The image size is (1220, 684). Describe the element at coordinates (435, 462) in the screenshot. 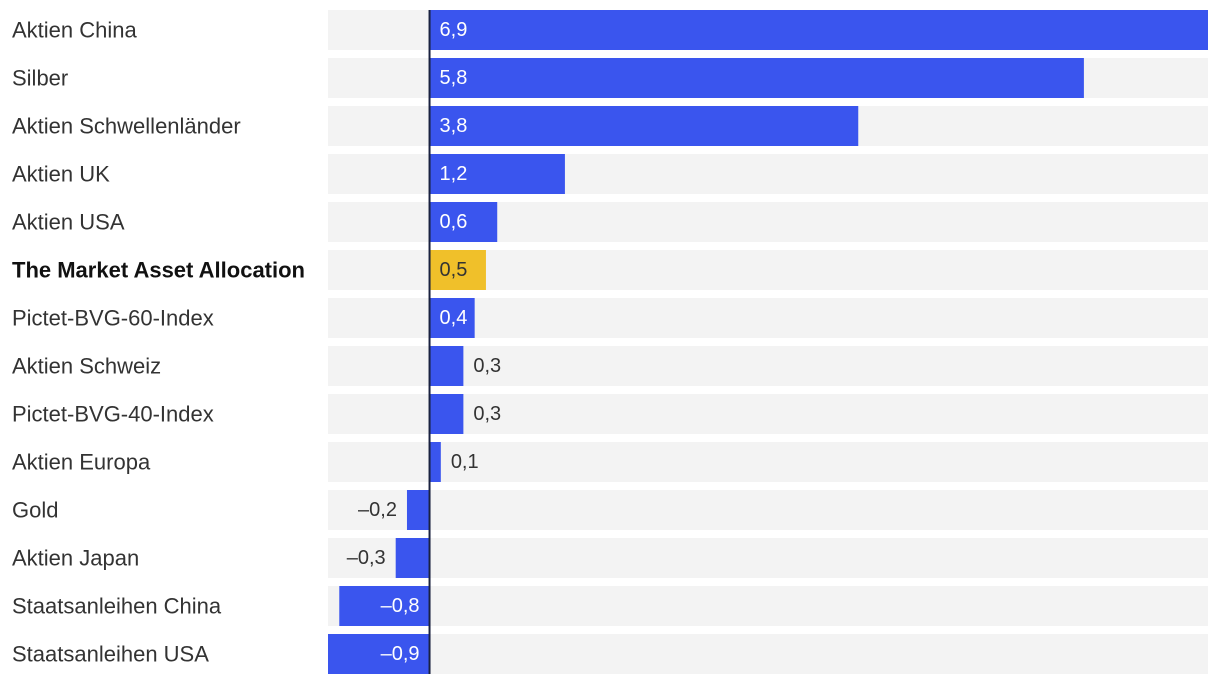

I see `bar-aktien-europa` at that location.